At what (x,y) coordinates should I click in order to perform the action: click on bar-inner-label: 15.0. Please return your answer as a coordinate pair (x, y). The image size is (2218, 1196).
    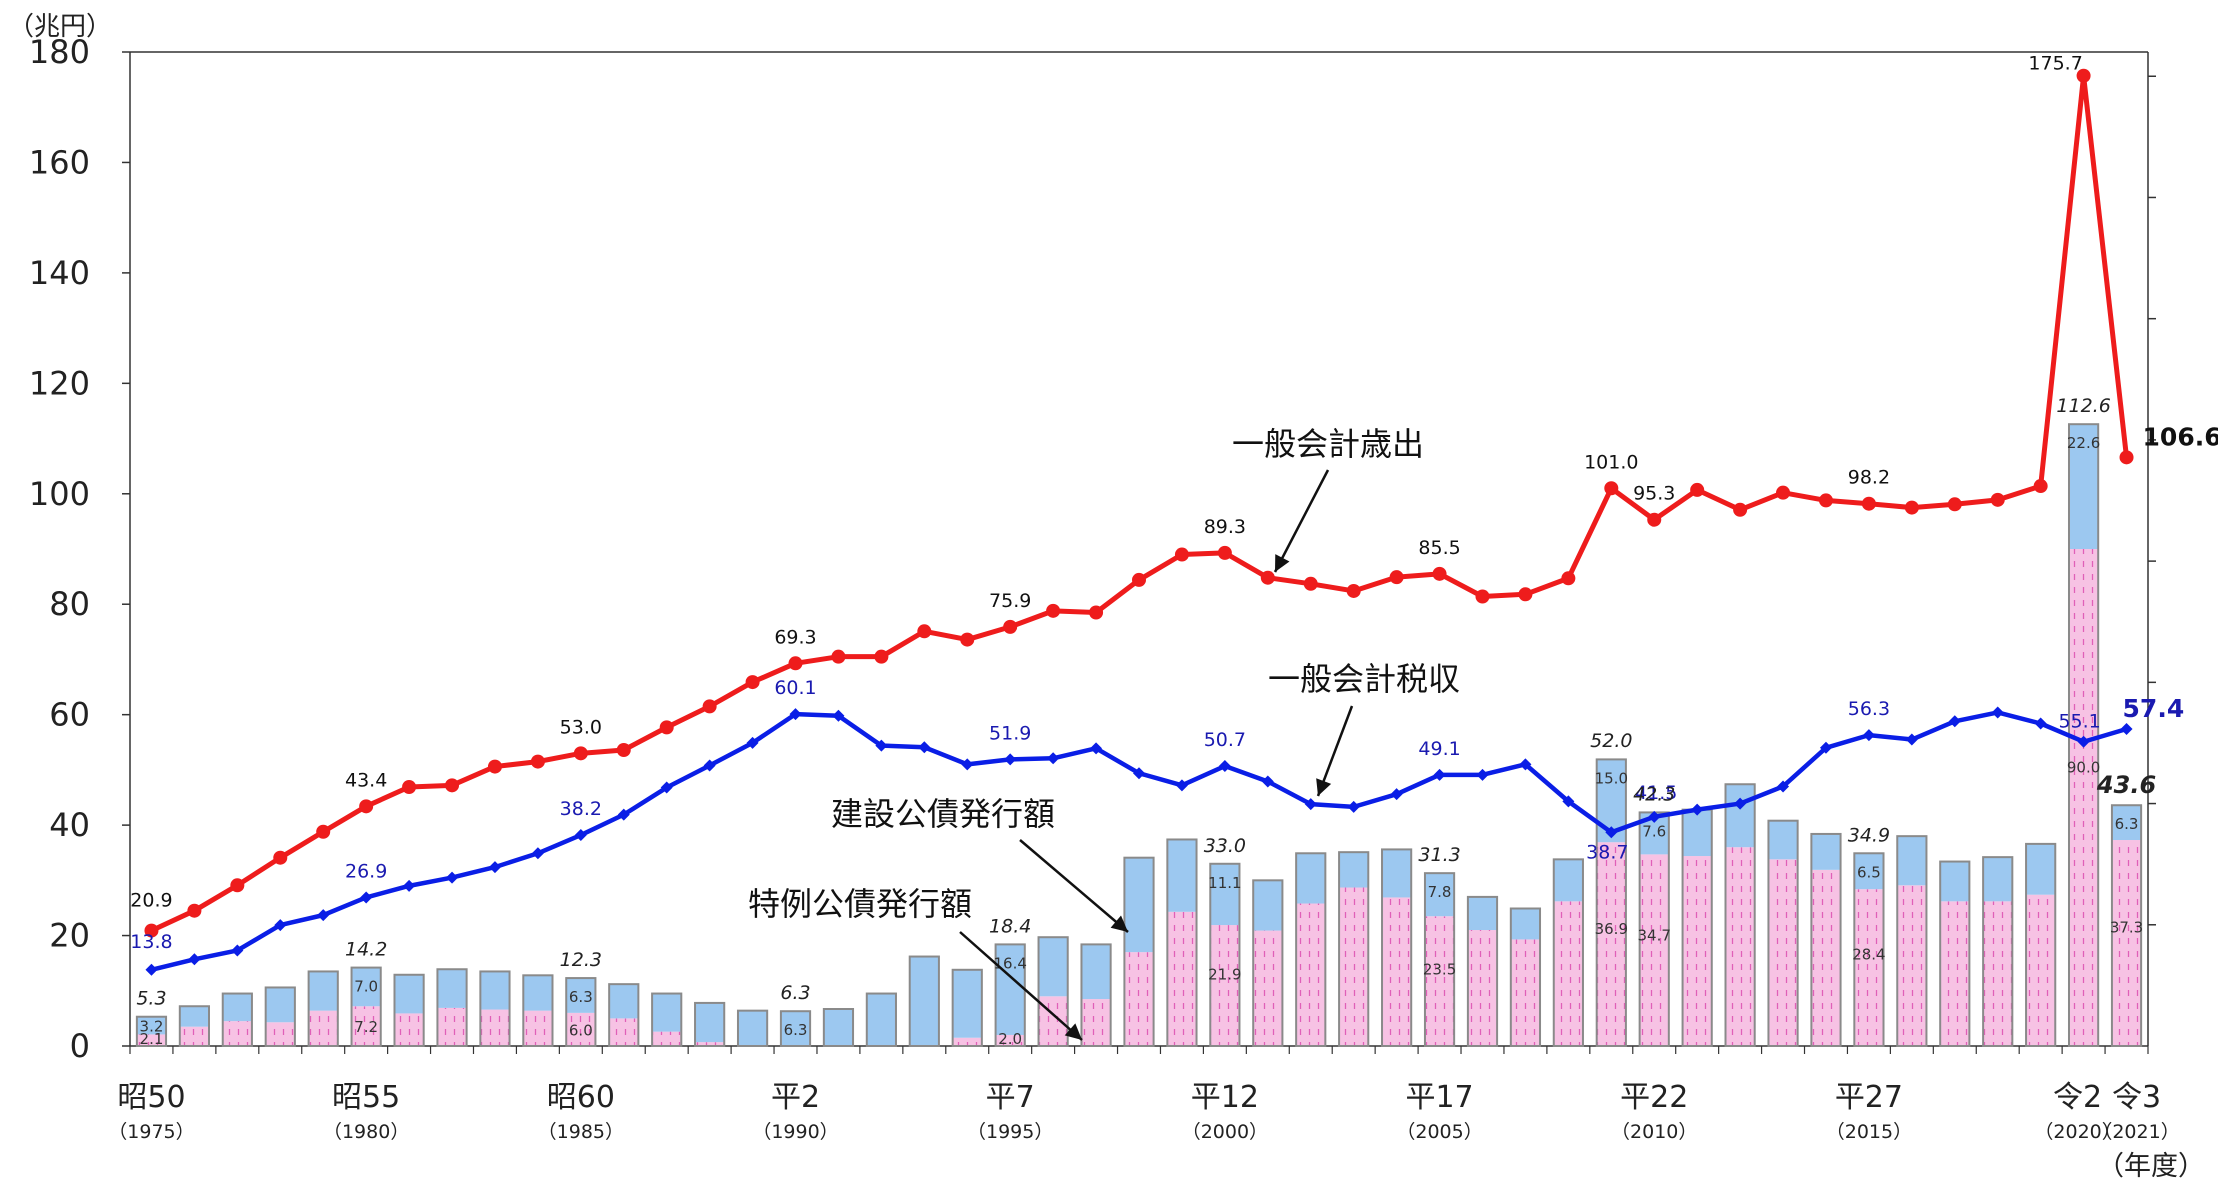
    Looking at the image, I should click on (1611, 778).